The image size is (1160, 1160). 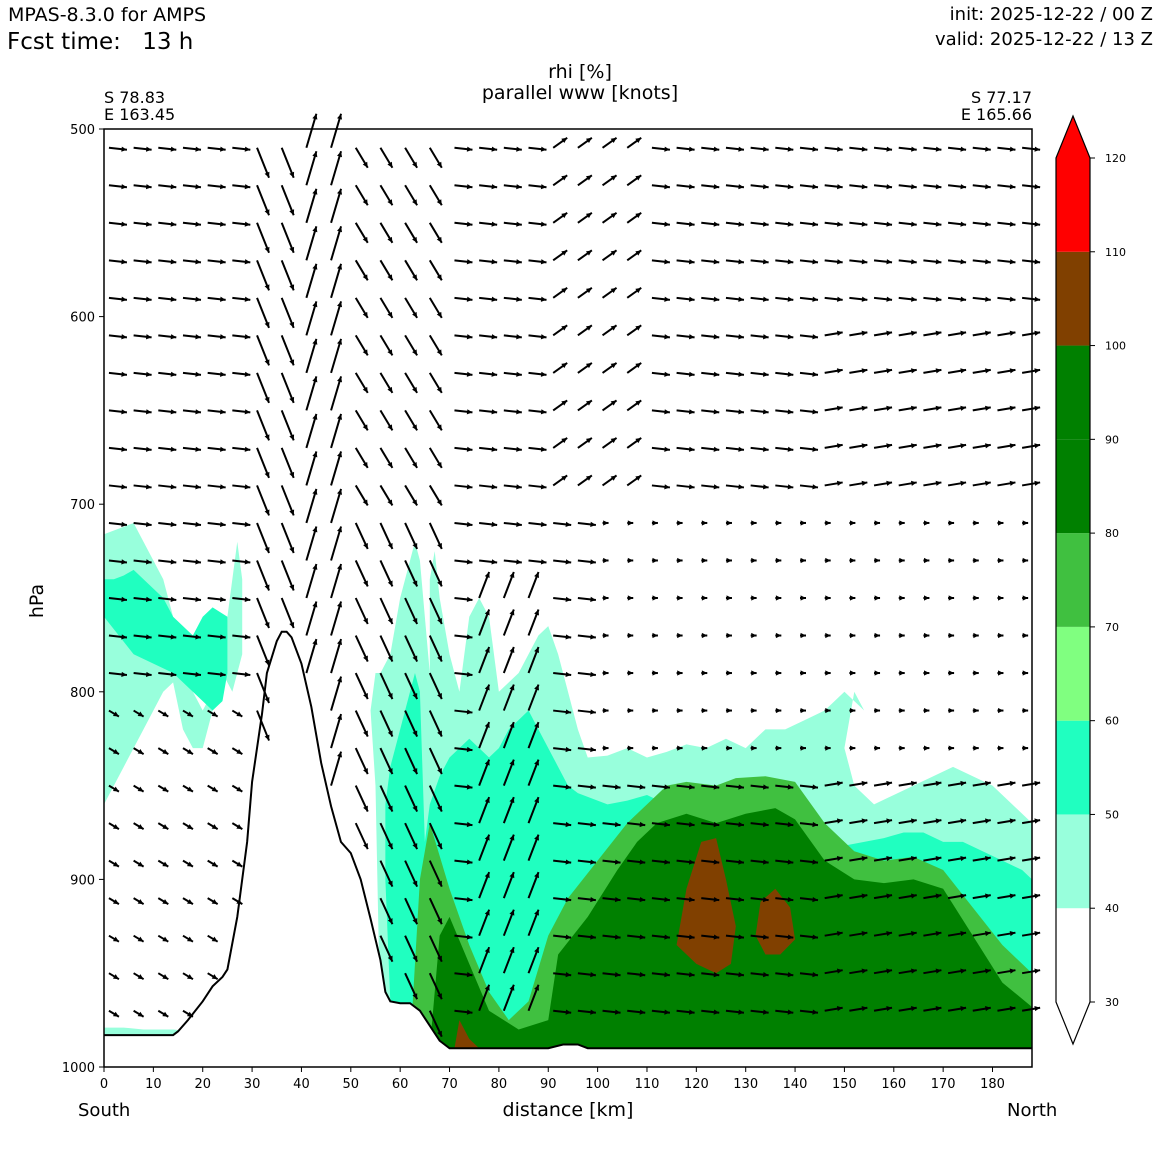 What do you see at coordinates (1032, 1110) in the screenshot?
I see `x-right-label: North` at bounding box center [1032, 1110].